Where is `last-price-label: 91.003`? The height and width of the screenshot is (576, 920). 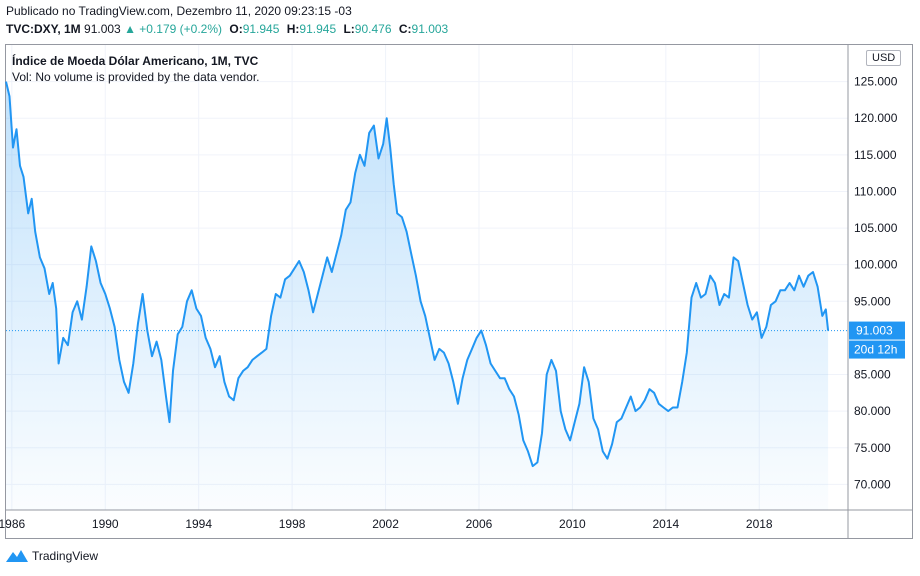
last-price-label: 91.003 is located at coordinates (874, 331).